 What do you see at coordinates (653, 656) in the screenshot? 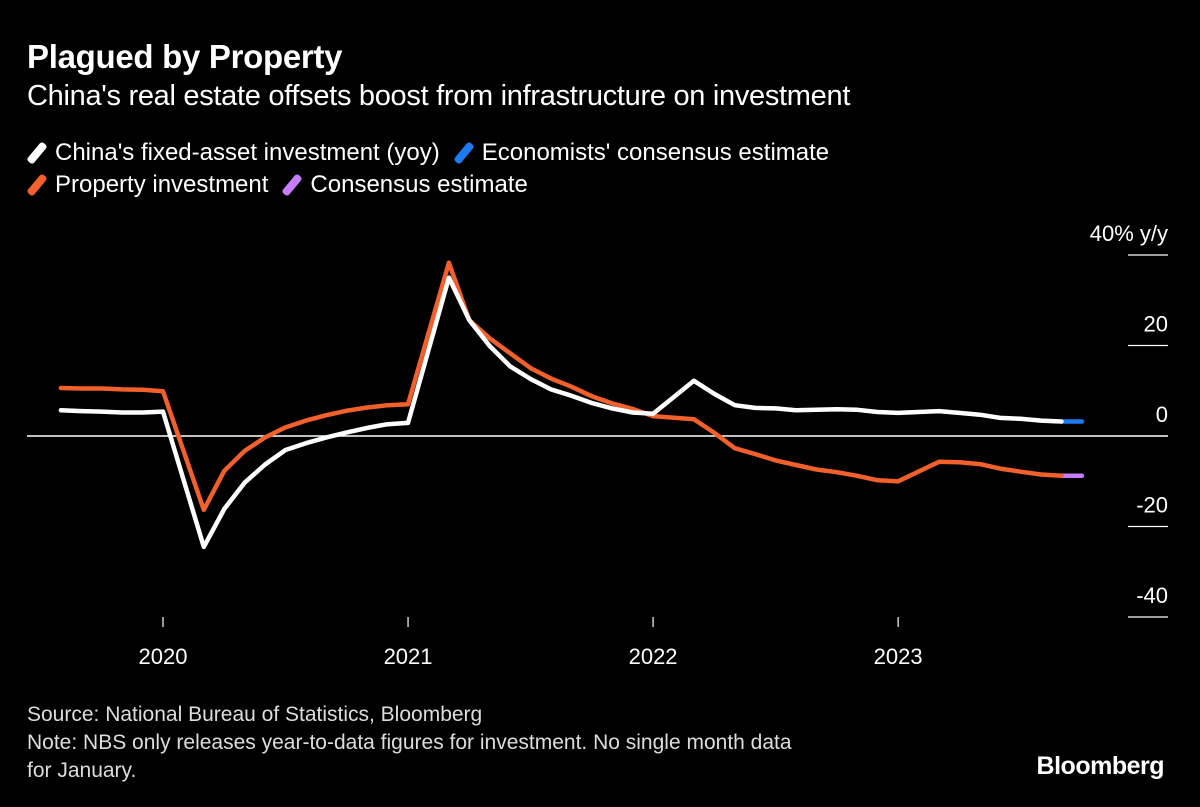
I see `x-tick-label: 2022` at bounding box center [653, 656].